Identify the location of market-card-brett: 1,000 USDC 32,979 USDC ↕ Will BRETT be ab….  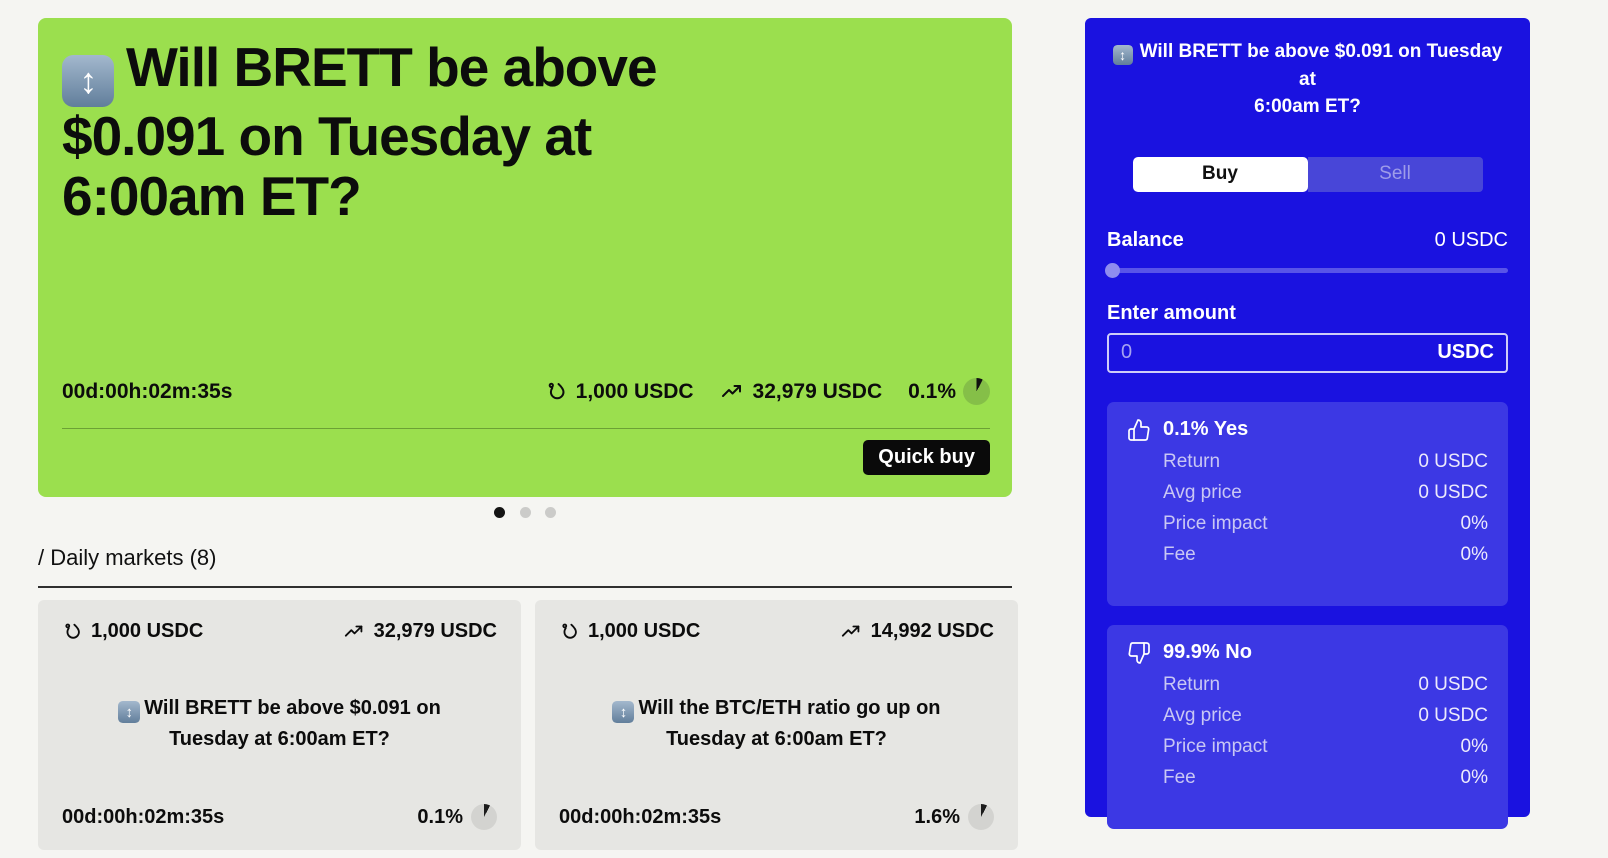
(279, 725).